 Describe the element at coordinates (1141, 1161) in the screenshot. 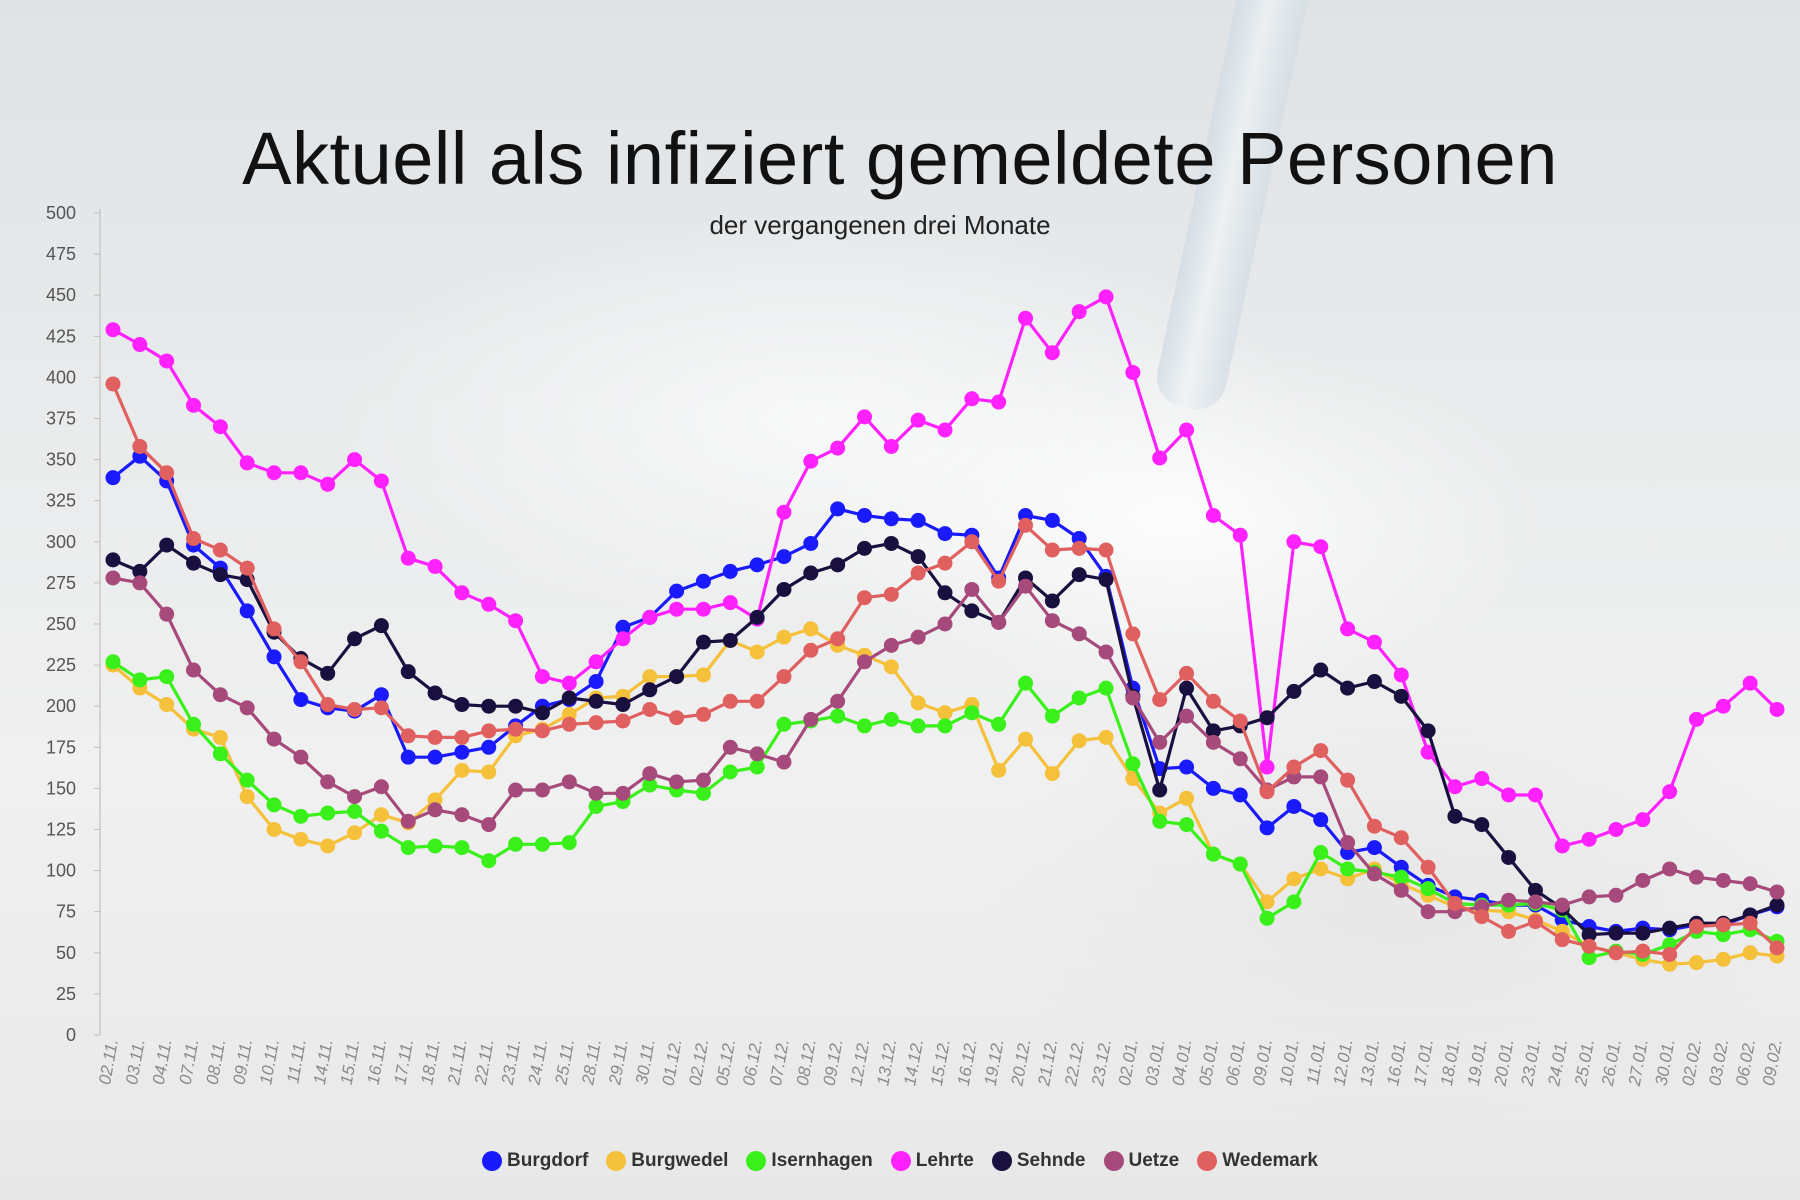

I see `legend-item-uetze: Uetze` at that location.